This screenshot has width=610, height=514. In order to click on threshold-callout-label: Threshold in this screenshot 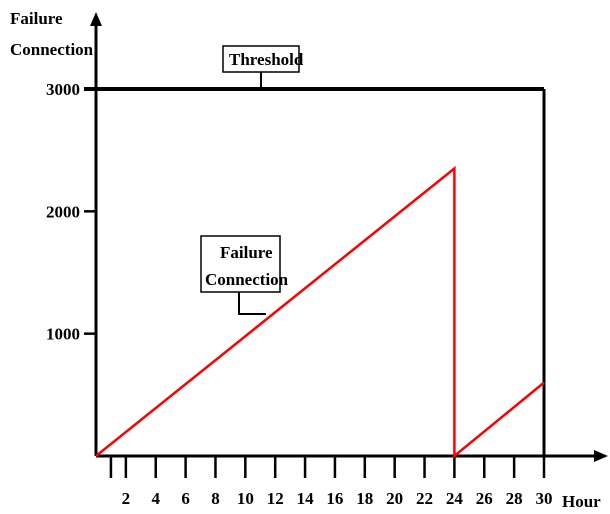, I will do `click(266, 59)`.